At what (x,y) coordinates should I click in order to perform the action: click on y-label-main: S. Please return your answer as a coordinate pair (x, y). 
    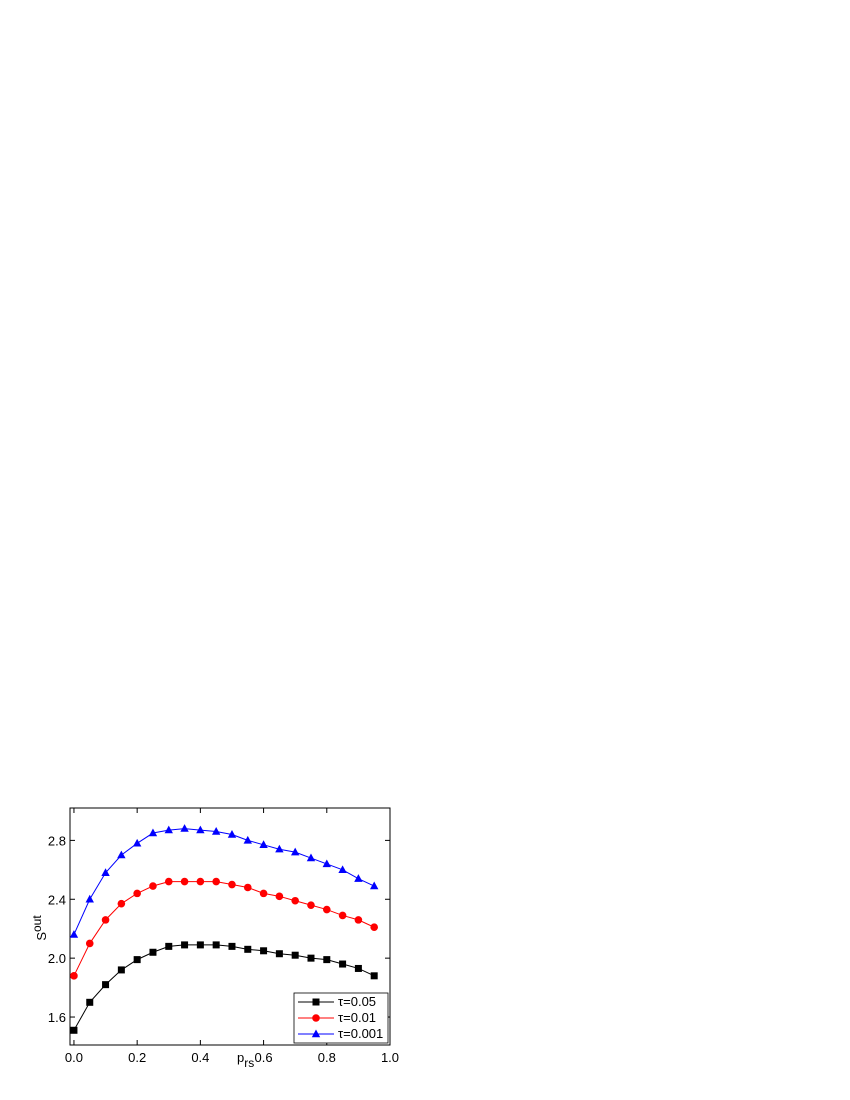
    Looking at the image, I should click on (41, 936).